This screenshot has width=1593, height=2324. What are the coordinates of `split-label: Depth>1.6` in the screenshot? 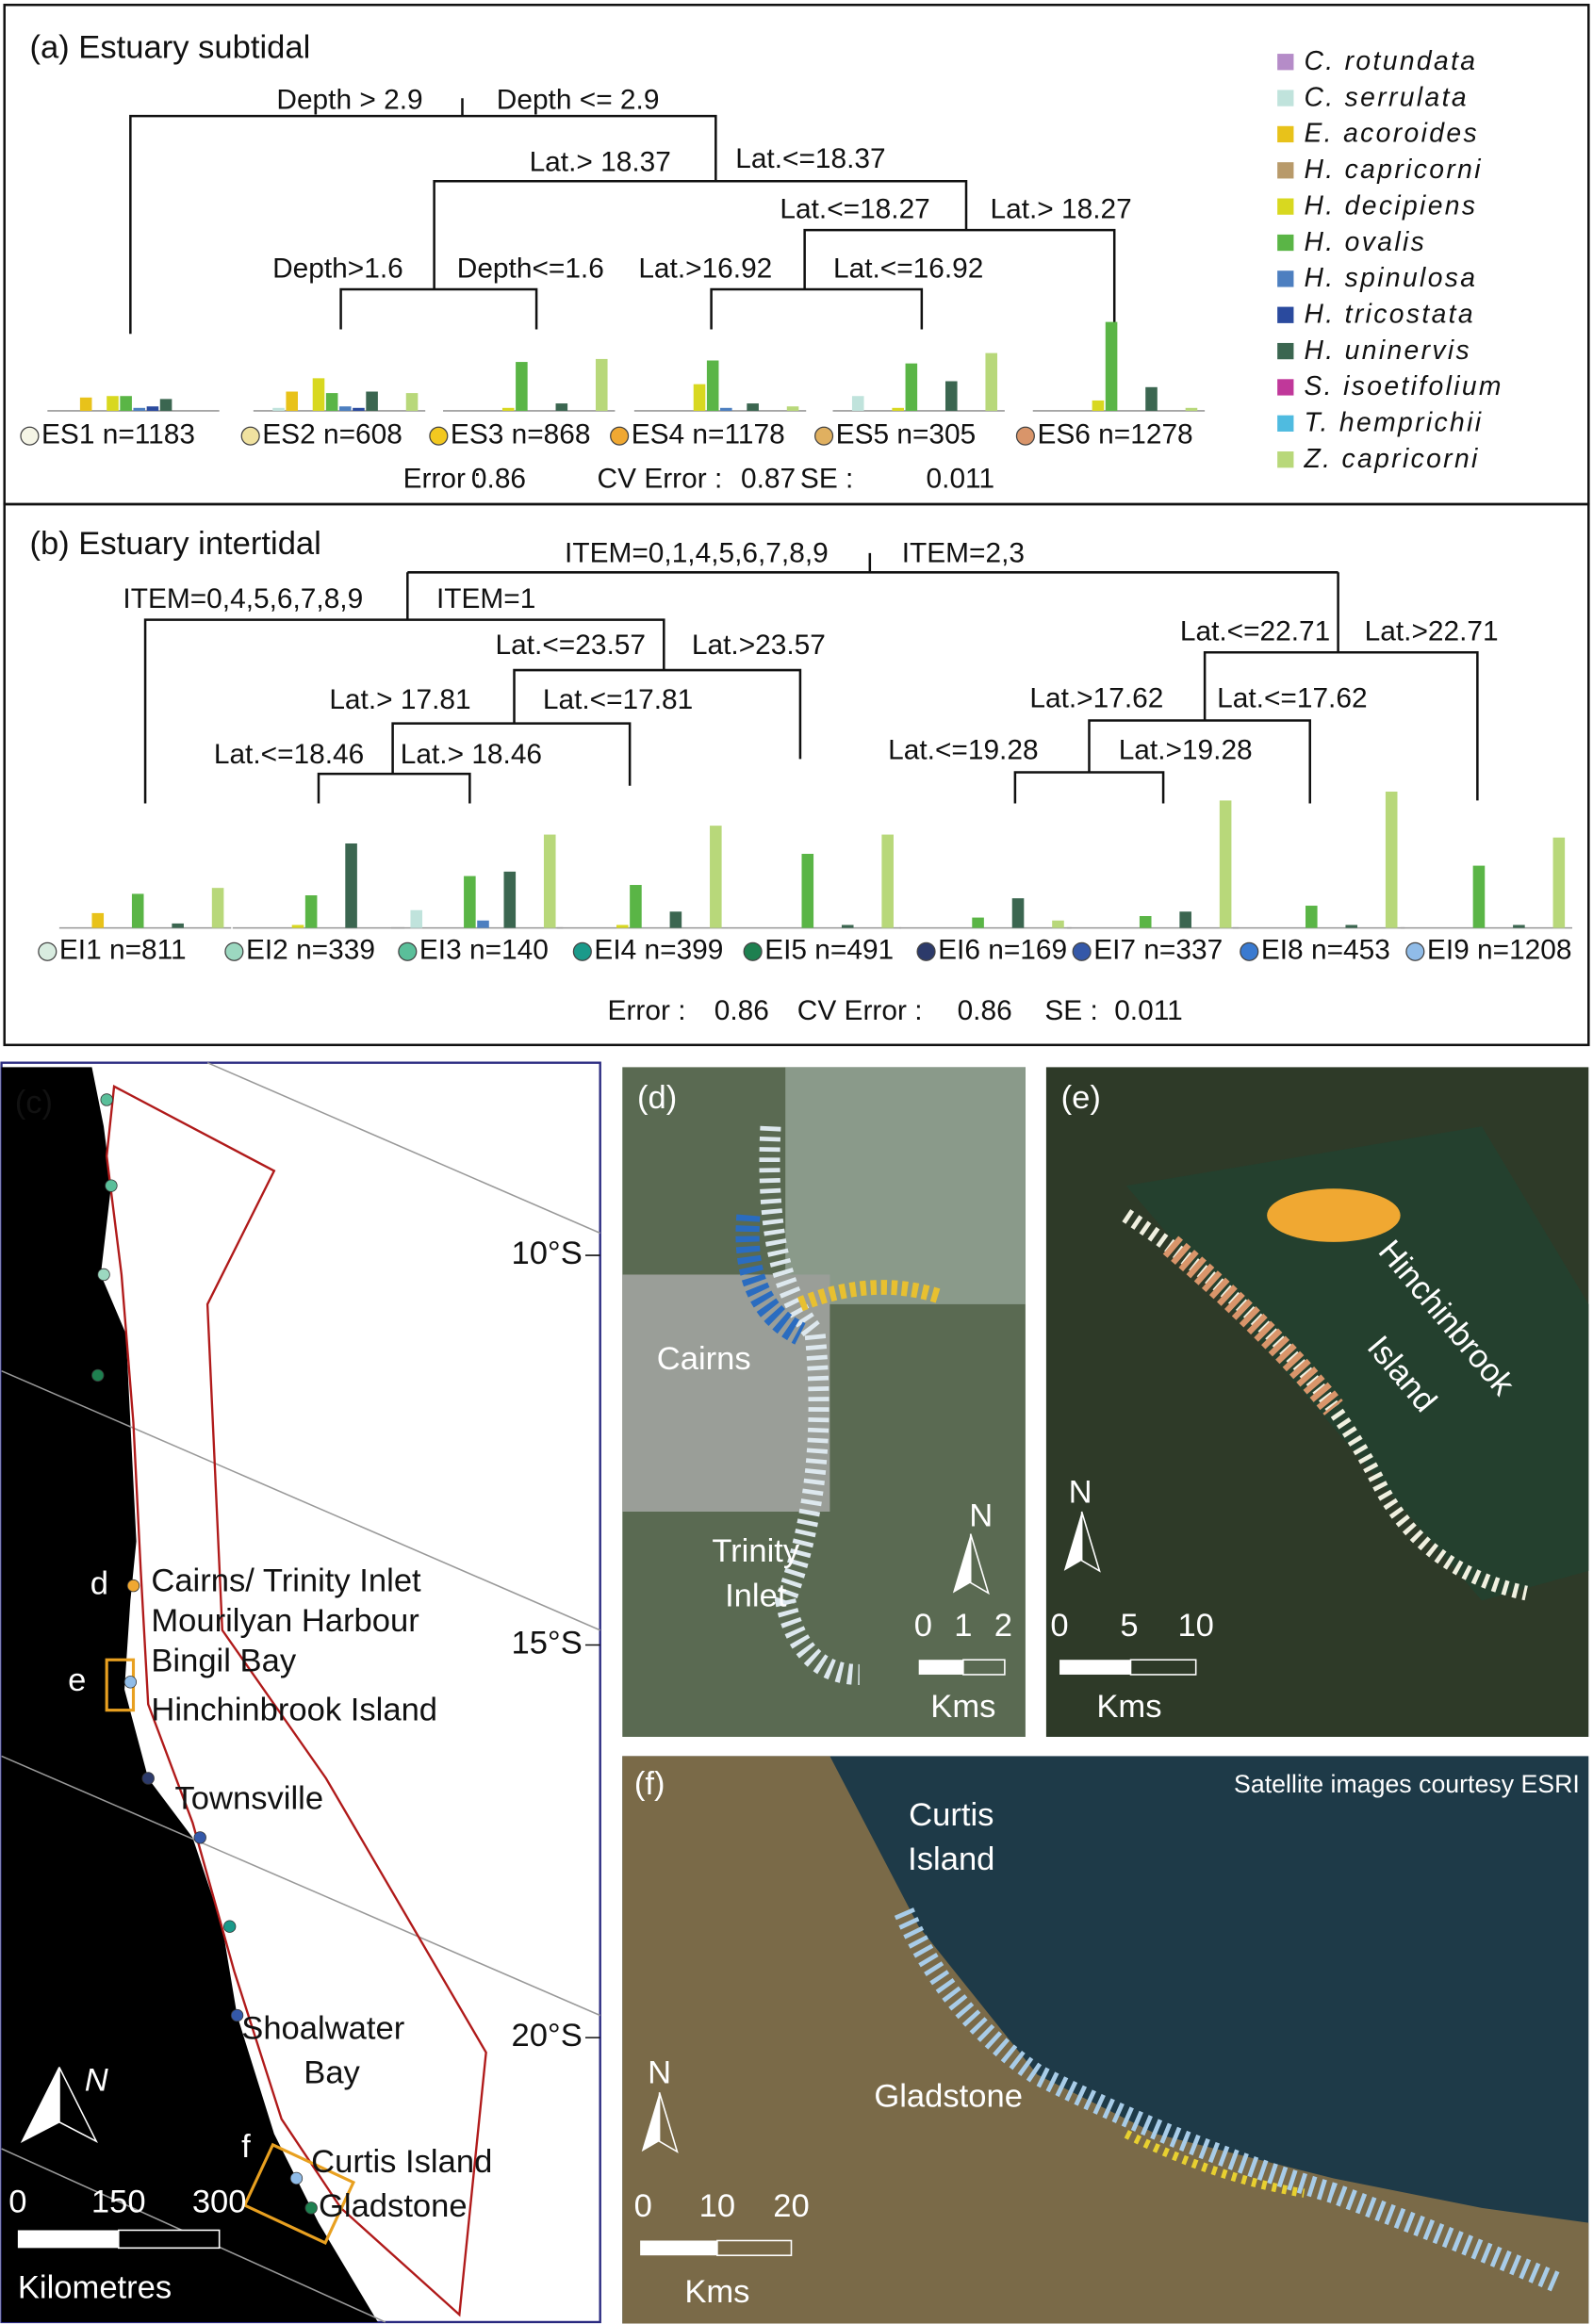 It's located at (337, 268).